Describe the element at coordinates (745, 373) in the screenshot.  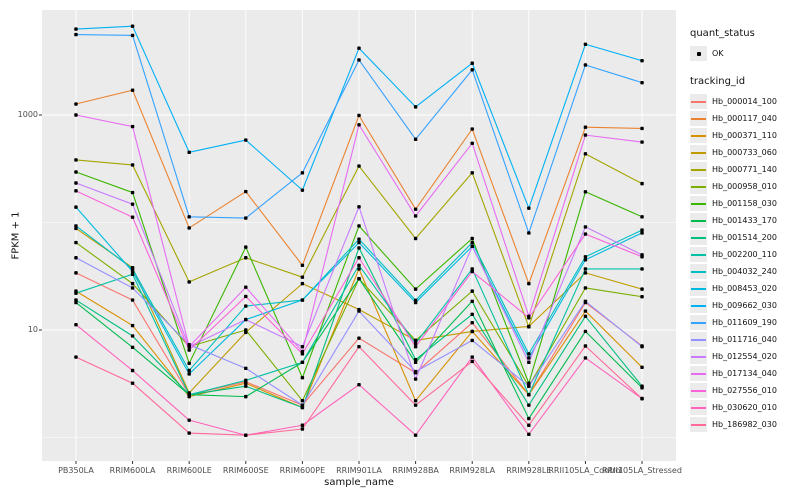
I see `legend-item-Hb_017134_040: Hb_017134_040` at that location.